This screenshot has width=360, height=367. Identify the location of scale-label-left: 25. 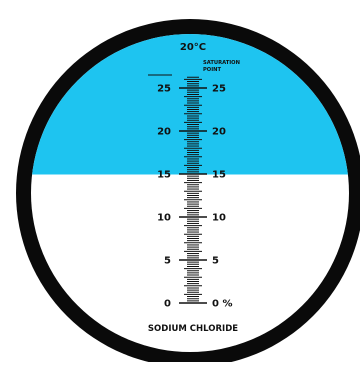
(164, 89).